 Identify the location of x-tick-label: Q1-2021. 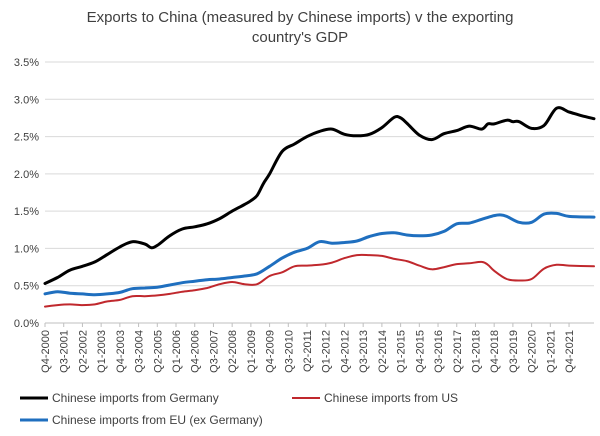
(551, 351).